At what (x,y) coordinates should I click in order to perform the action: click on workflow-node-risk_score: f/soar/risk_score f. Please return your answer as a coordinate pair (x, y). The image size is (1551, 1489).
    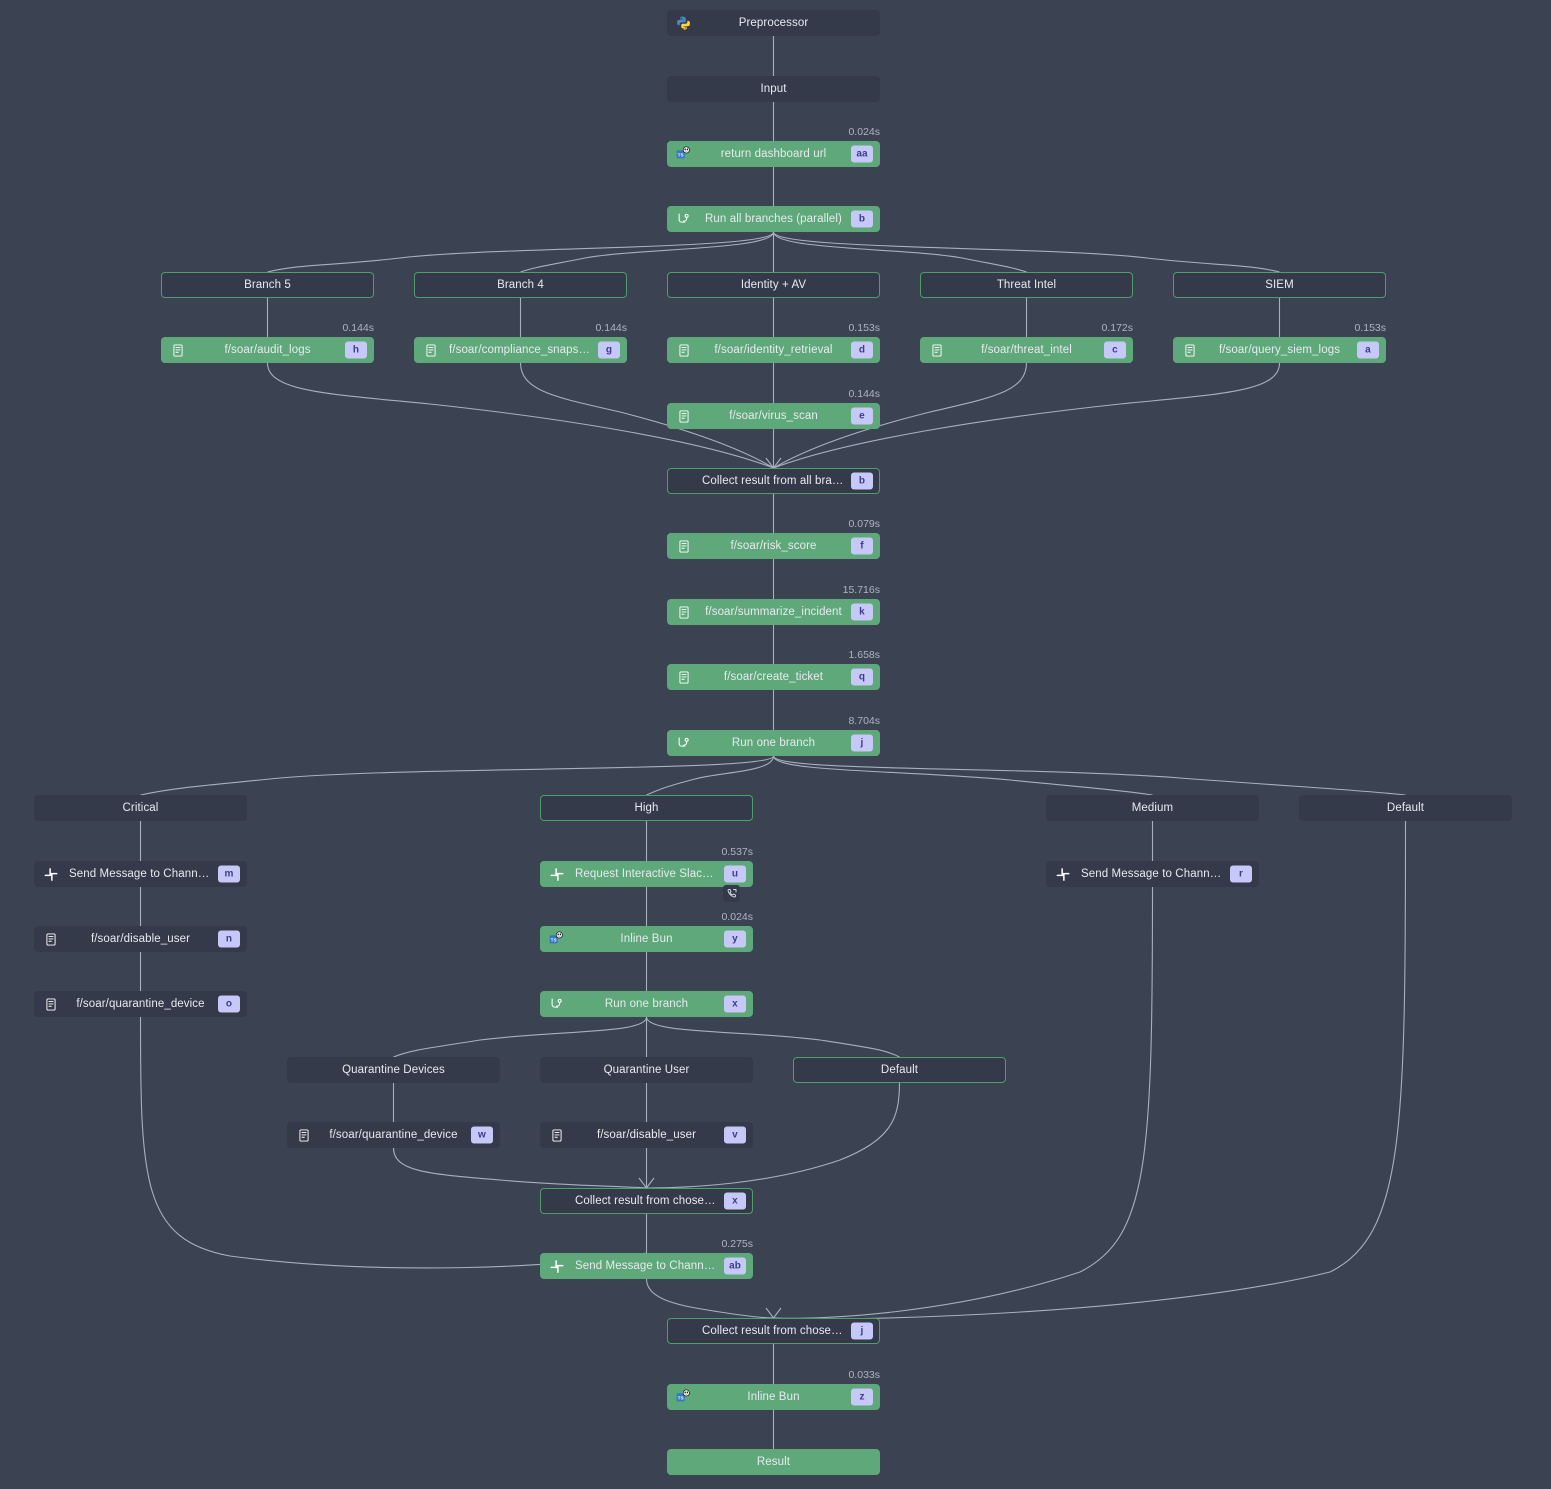
    Looking at the image, I should click on (773, 546).